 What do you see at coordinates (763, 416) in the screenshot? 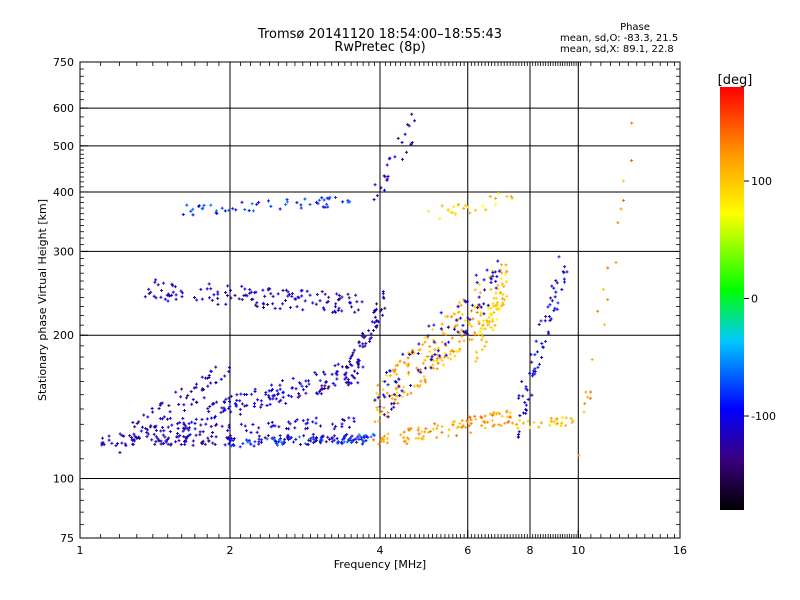
I see `colorbar-tick-label: -100` at bounding box center [763, 416].